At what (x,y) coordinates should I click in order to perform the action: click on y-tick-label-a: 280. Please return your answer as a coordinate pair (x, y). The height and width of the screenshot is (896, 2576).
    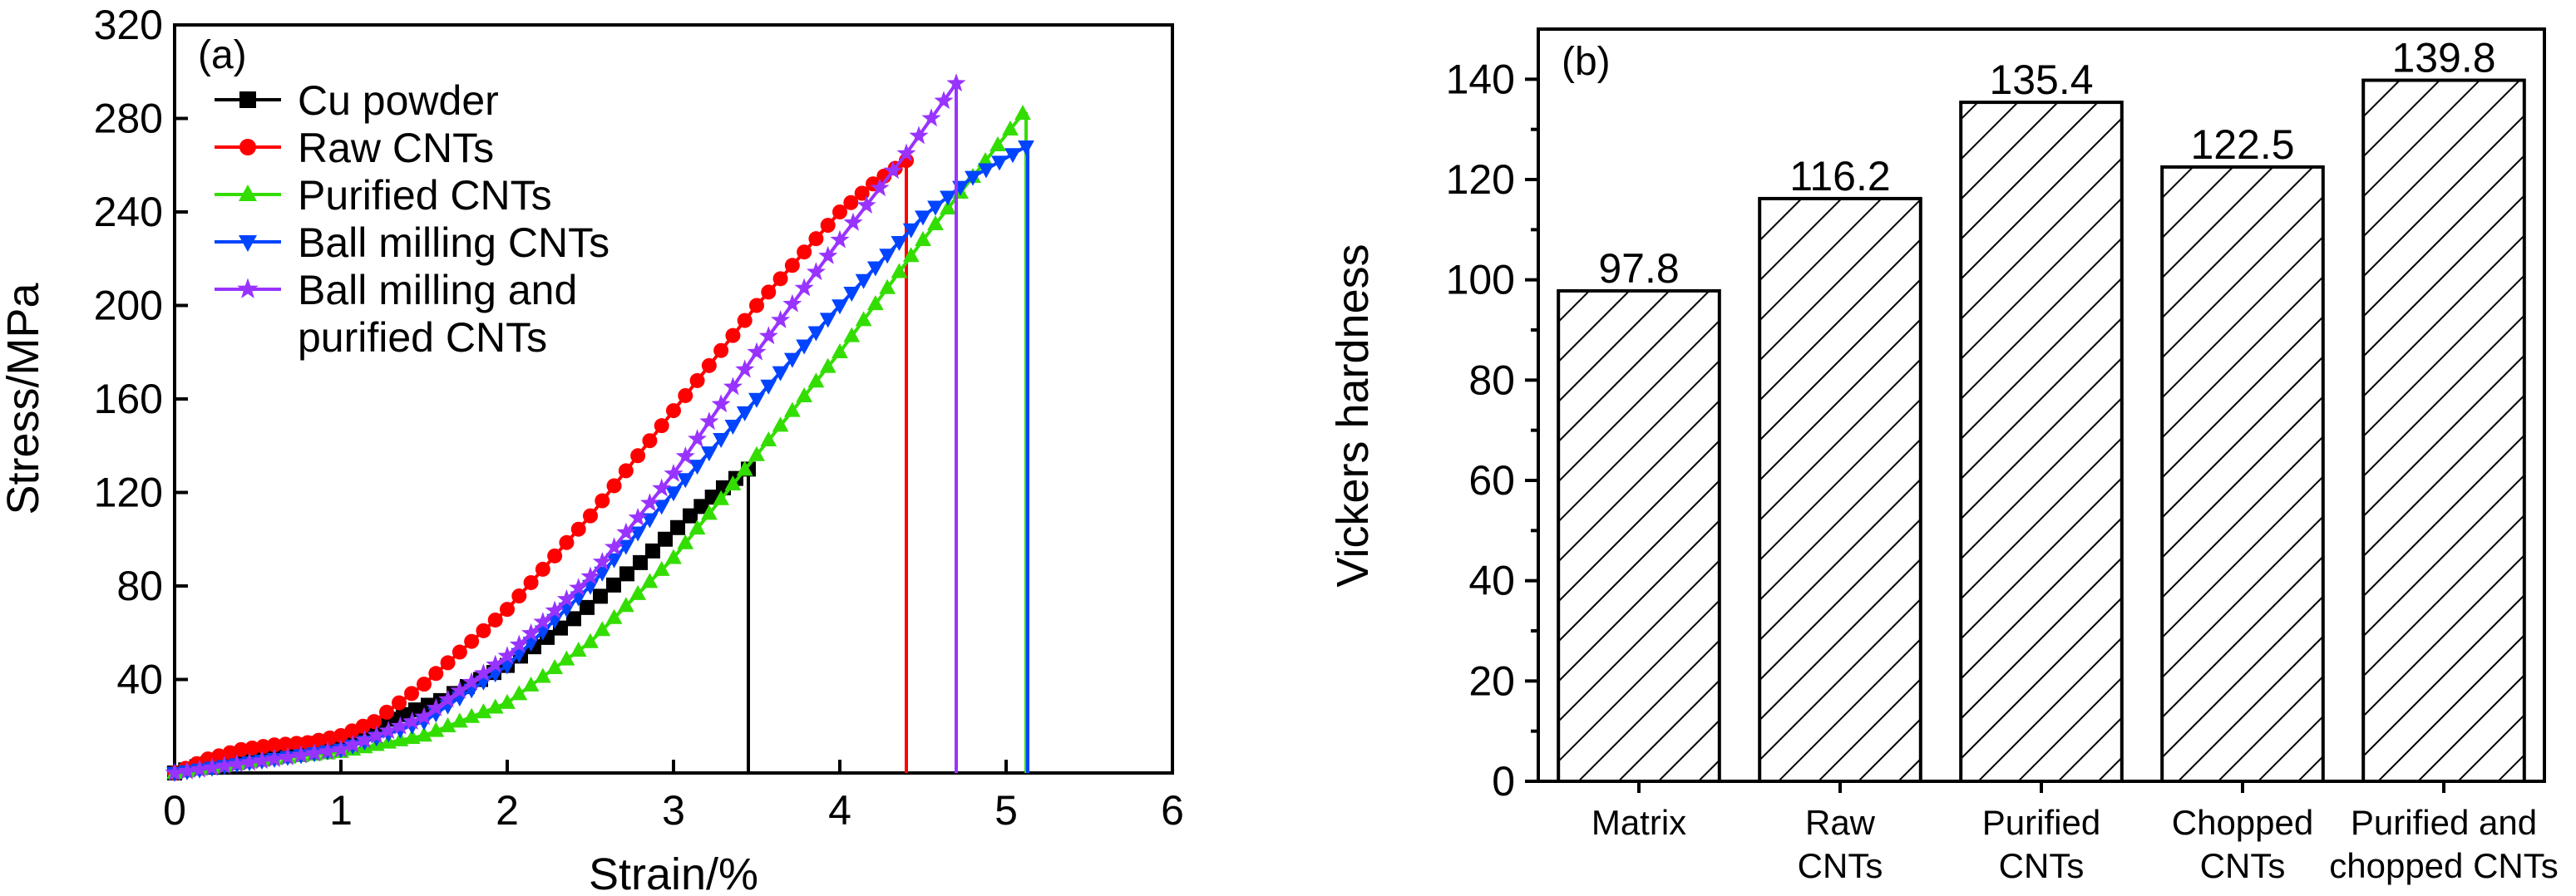
    Looking at the image, I should click on (128, 119).